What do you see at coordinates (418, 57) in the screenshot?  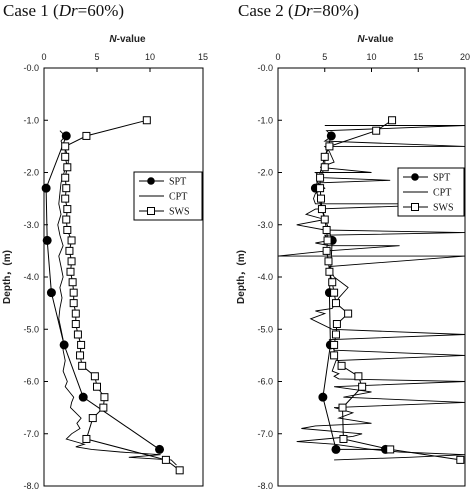 I see `case2-x-tick-label: 15` at bounding box center [418, 57].